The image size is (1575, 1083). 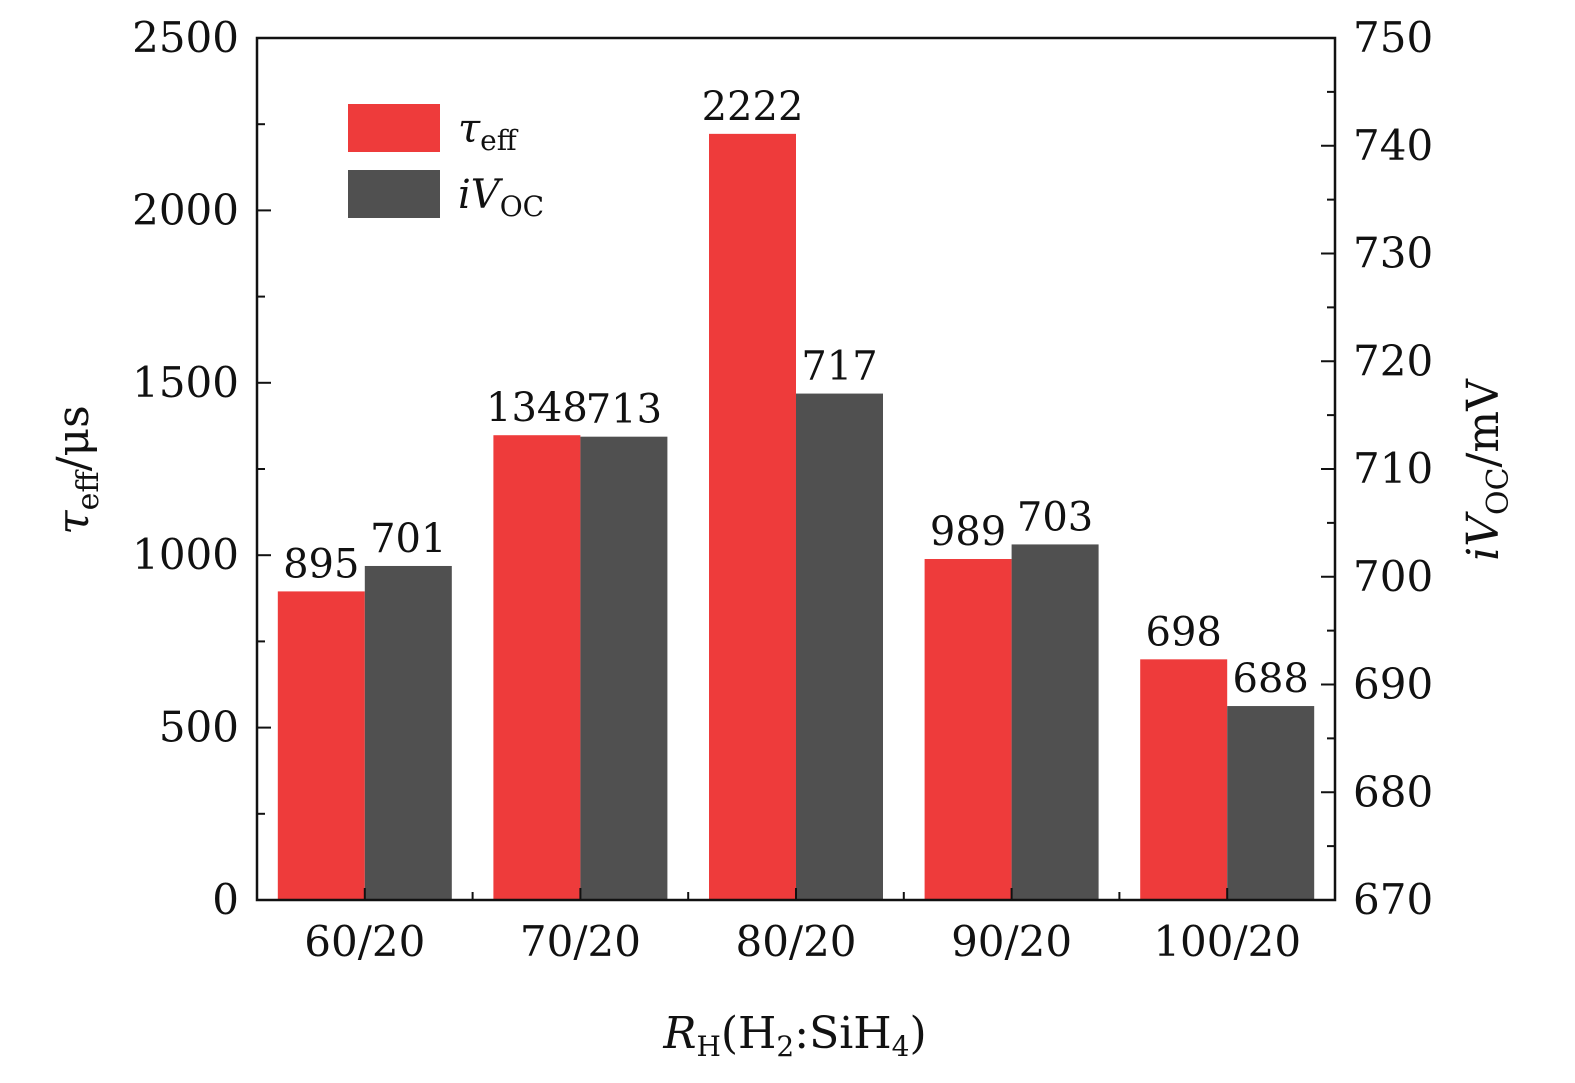 What do you see at coordinates (1393, 791) in the screenshot?
I see `right-tick-label-1: 680` at bounding box center [1393, 791].